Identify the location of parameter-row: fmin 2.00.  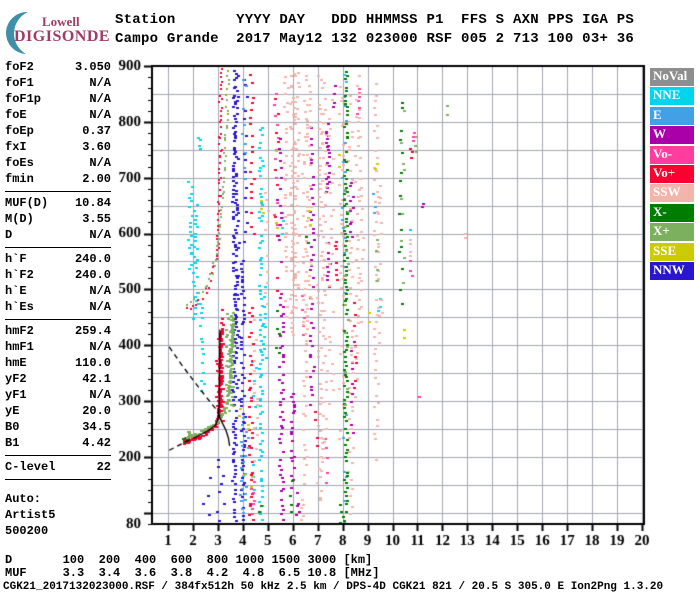
(58, 179).